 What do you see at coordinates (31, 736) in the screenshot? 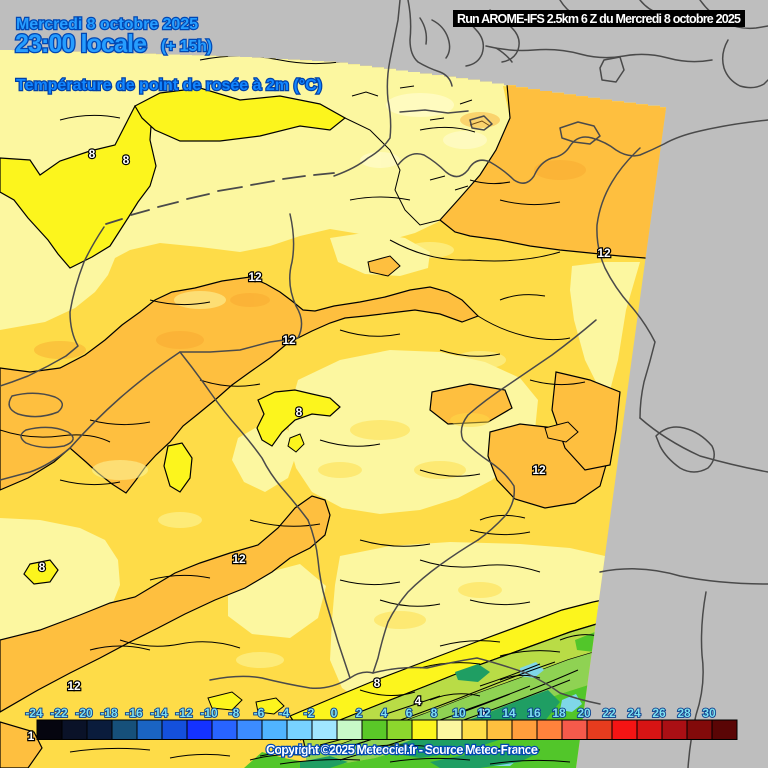
I see `svg-text: 1` at bounding box center [31, 736].